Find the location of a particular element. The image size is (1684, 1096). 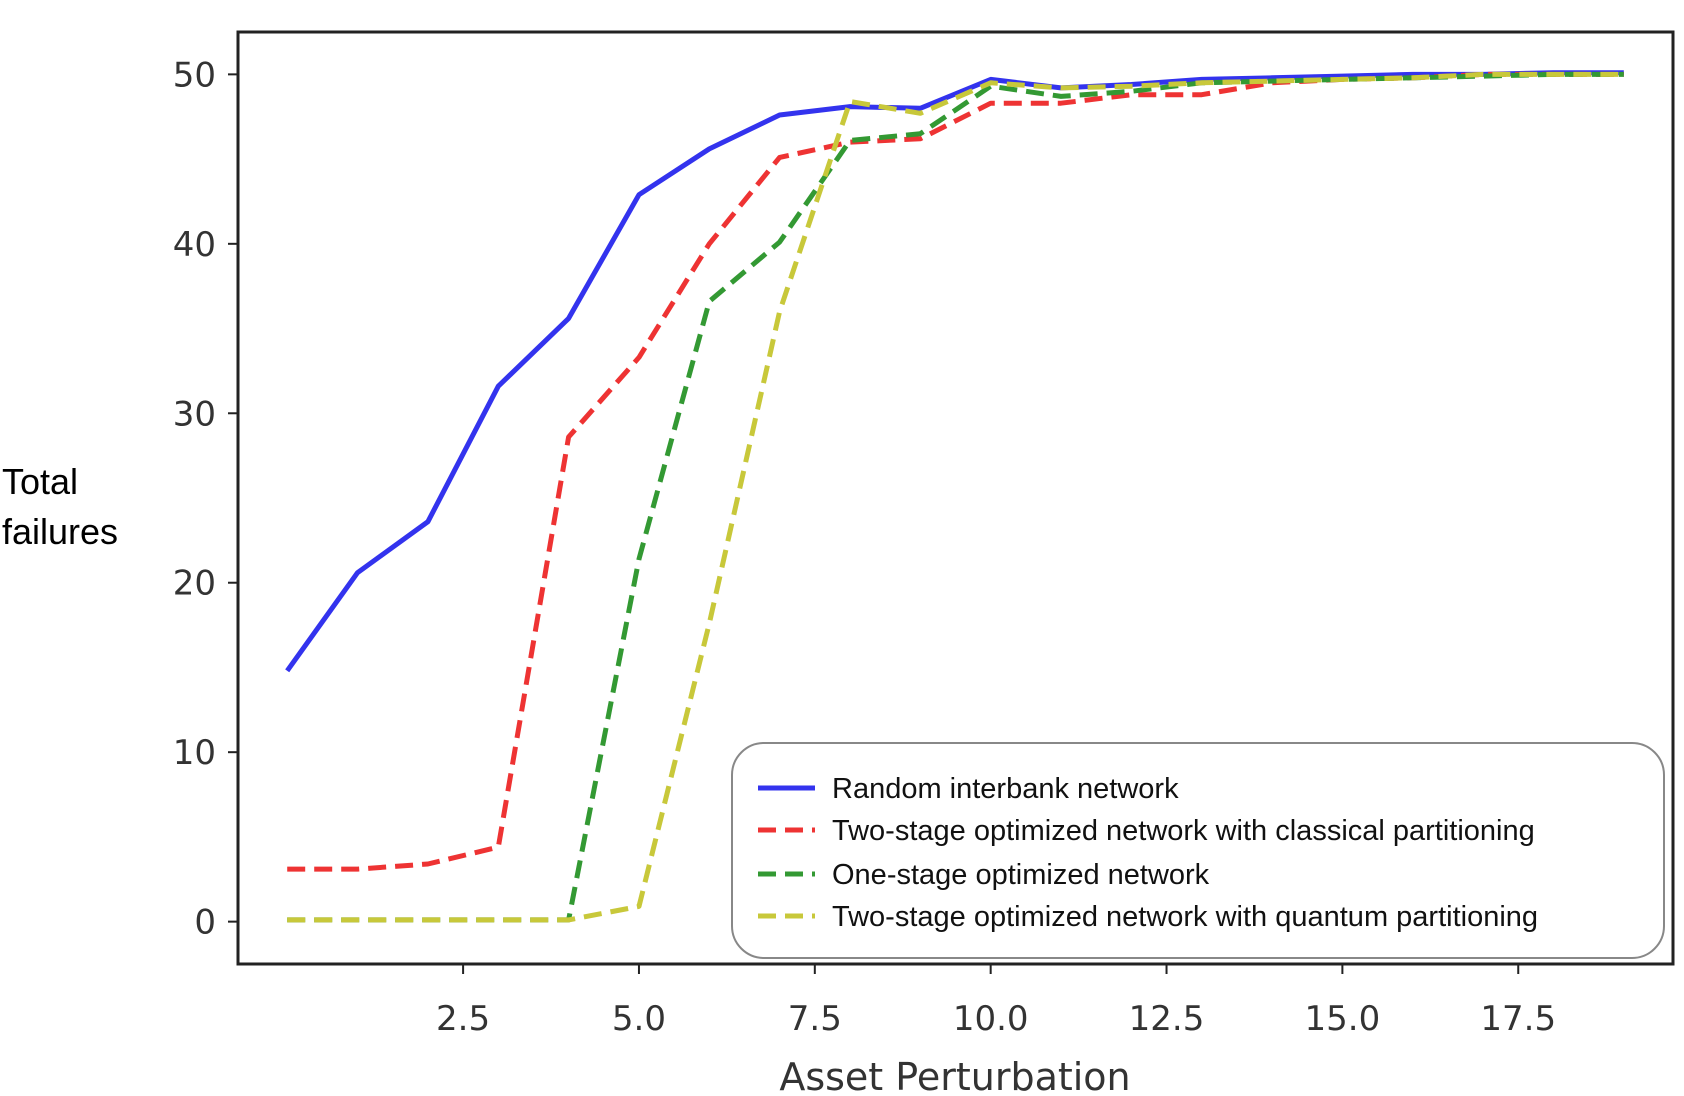

y-tick-label: 0 is located at coordinates (205, 923).